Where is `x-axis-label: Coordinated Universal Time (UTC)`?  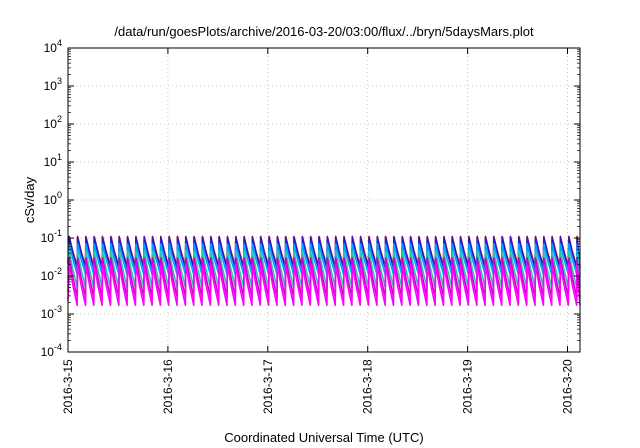 x-axis-label: Coordinated Universal Time (UTC) is located at coordinates (323, 437).